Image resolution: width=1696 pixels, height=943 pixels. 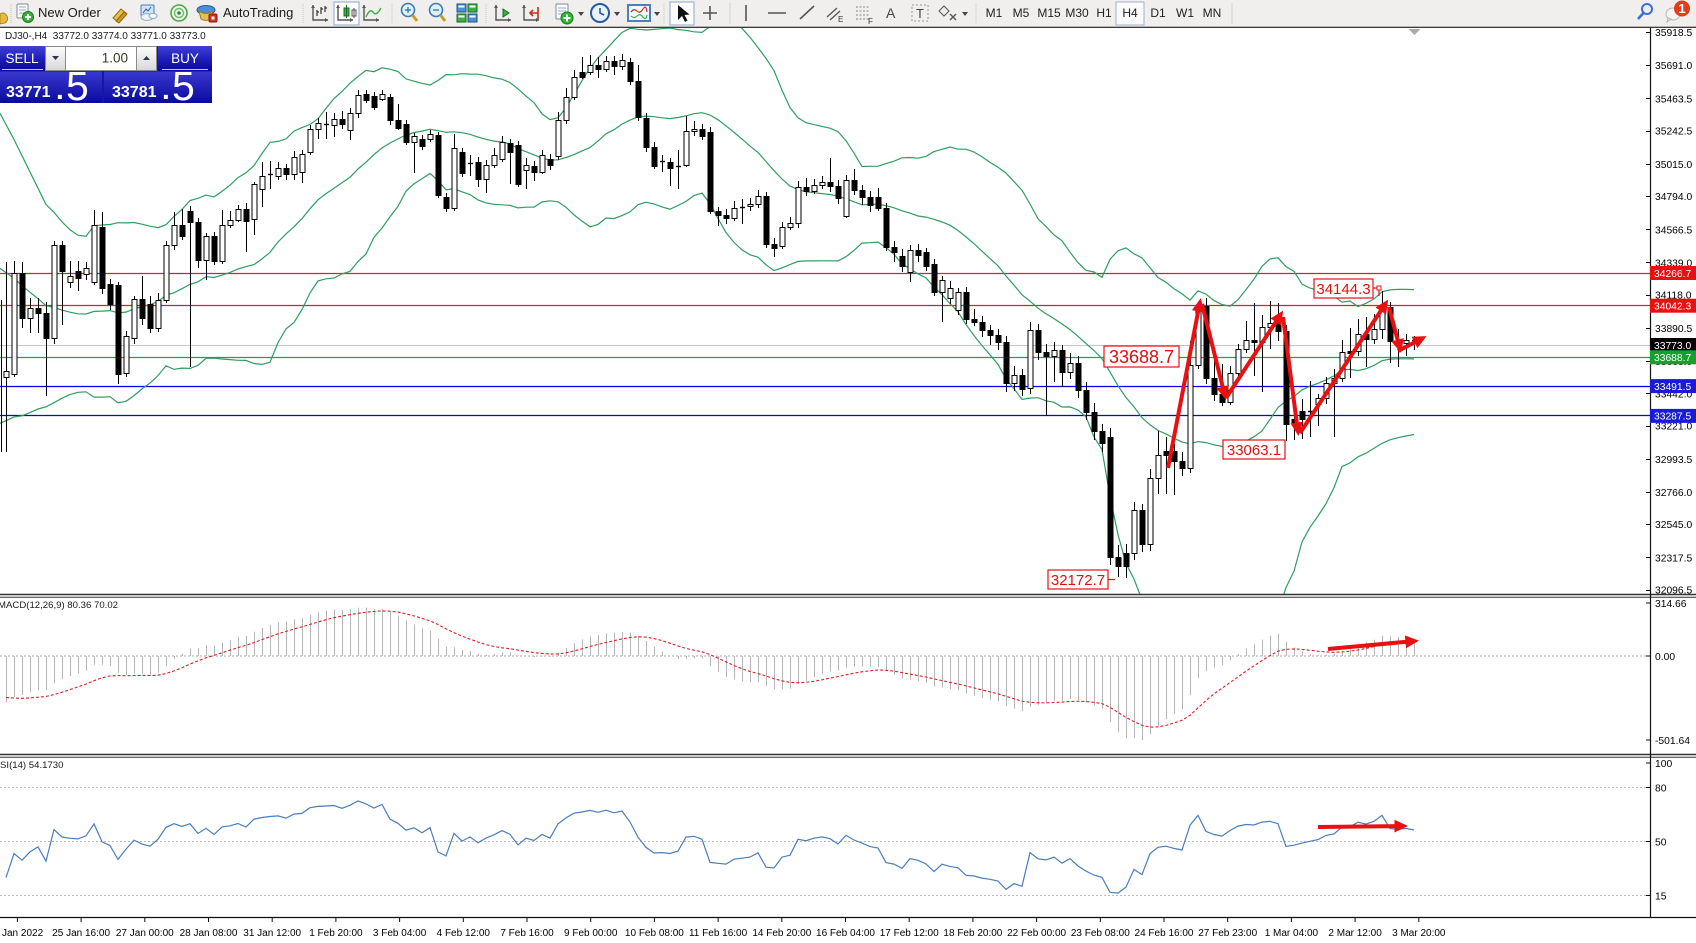 I want to click on svg-text: 34566.5, so click(x=1673, y=230).